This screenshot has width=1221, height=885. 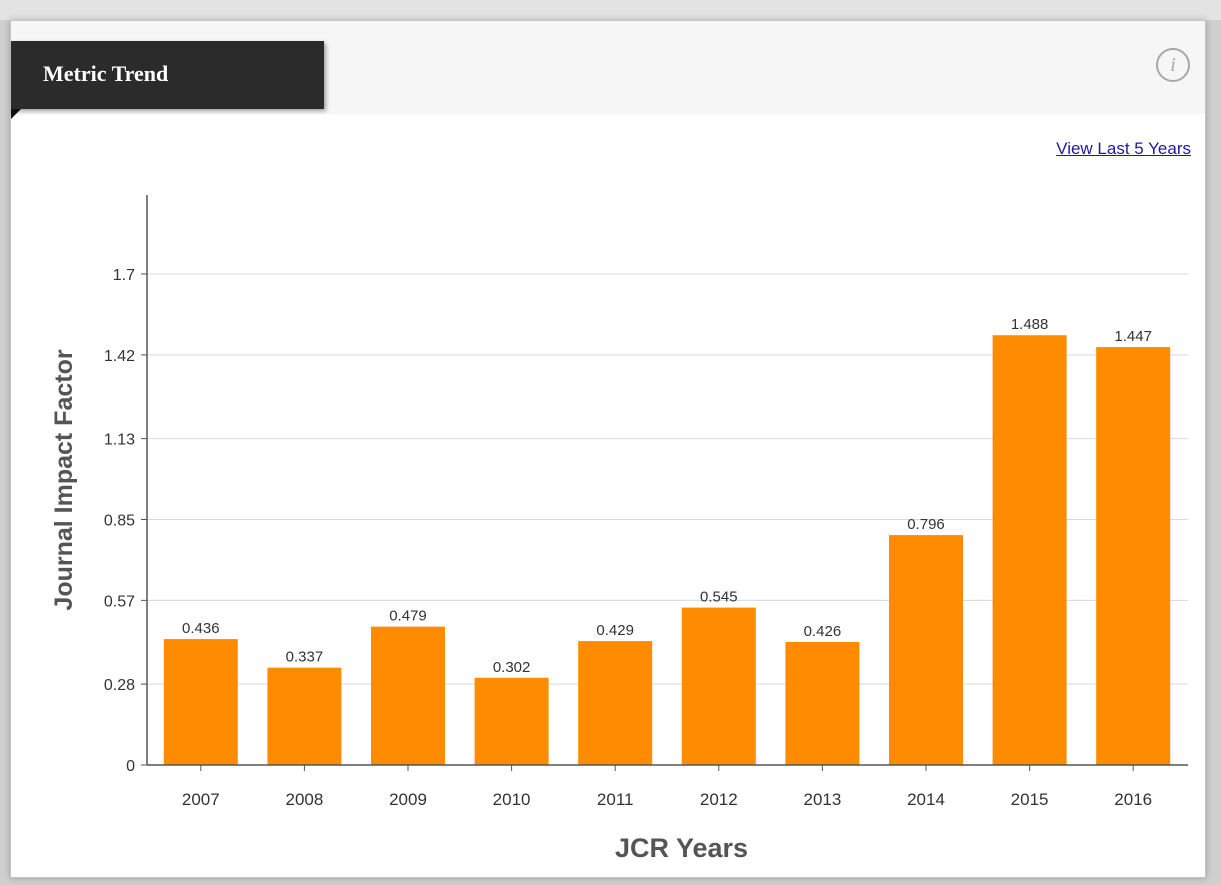 I want to click on data-label: 0.429, so click(x=615, y=630).